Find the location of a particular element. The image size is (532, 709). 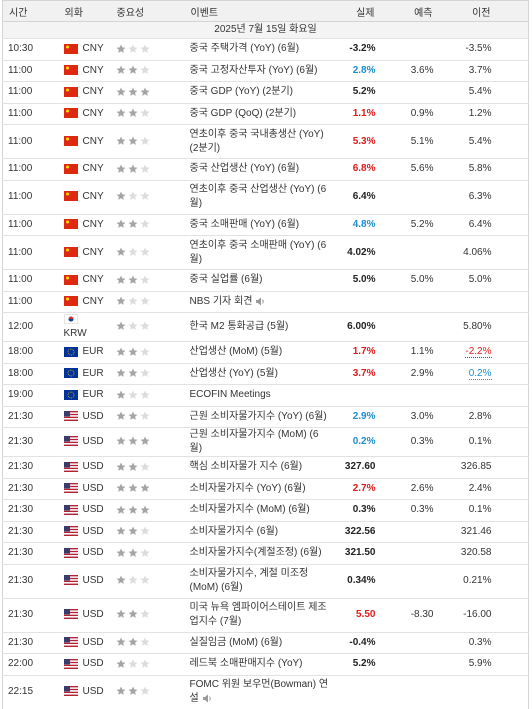

currency-cell: KRW is located at coordinates (84, 327).